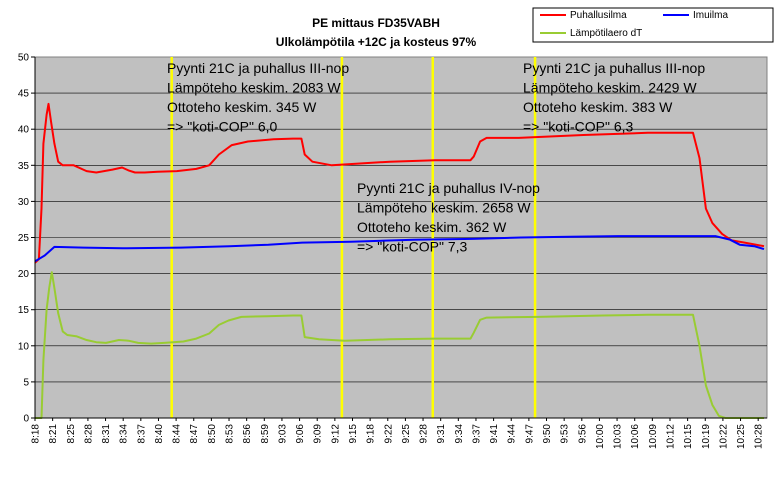  I want to click on x-tick-label: 8:21, so click(53, 434).